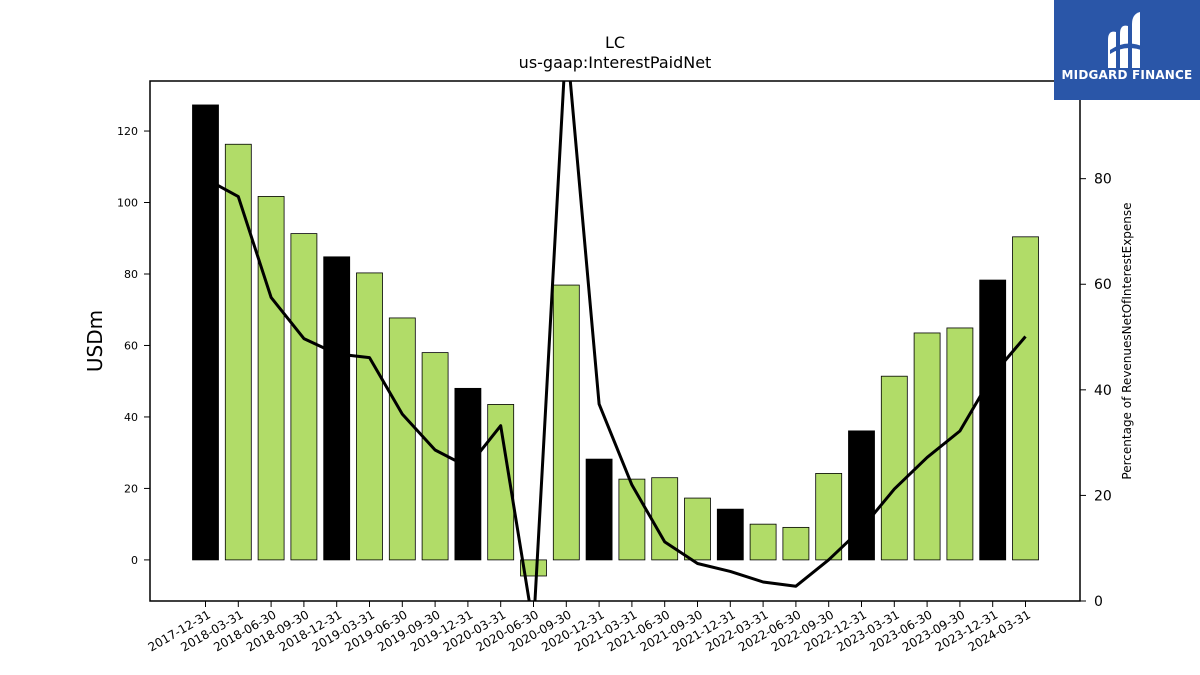  Describe the element at coordinates (1098, 602) in the screenshot. I see `y2-tick-label: 0` at that location.